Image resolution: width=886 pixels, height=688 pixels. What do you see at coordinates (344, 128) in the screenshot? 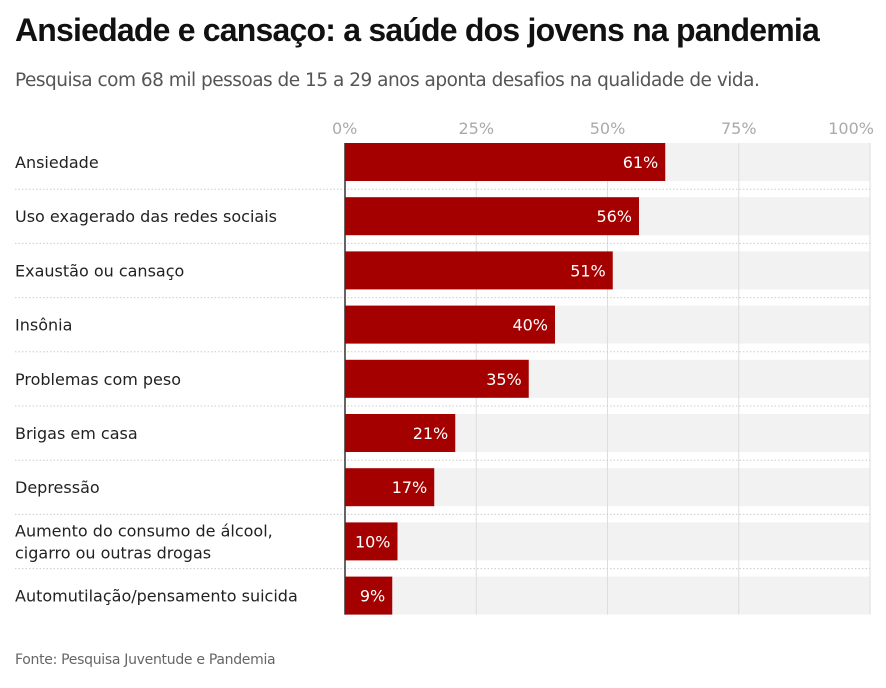
I see `x-tick-label: 0%` at bounding box center [344, 128].